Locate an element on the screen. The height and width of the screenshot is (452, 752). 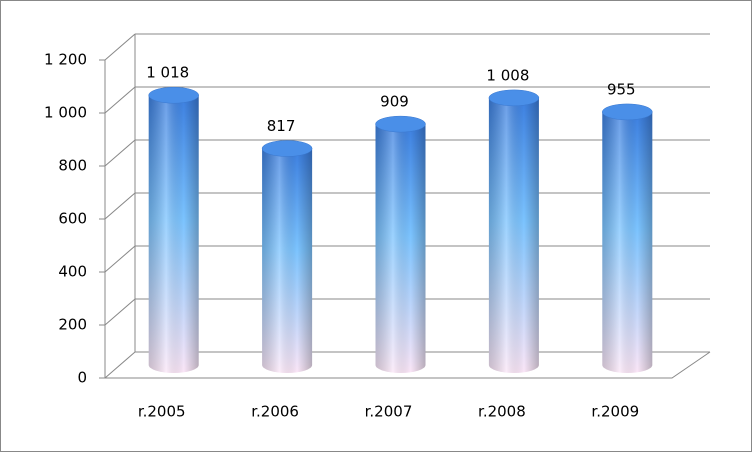
y-tick-label: 1 200 is located at coordinates (65, 60).